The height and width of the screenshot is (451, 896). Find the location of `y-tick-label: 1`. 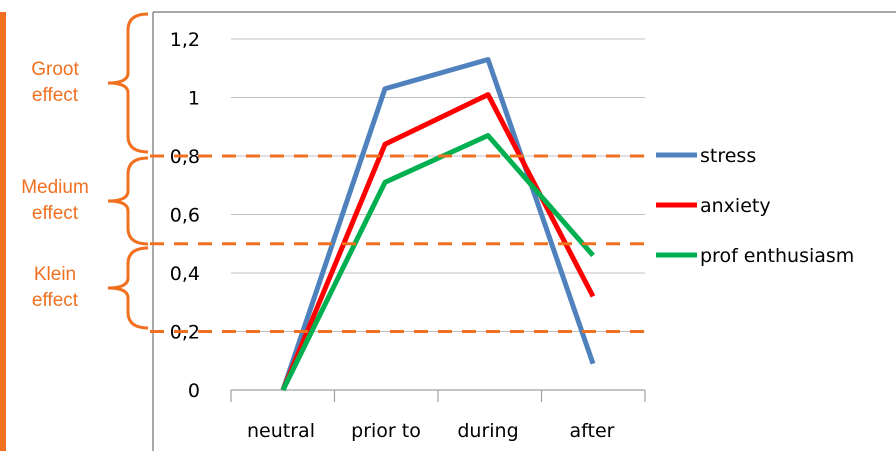

y-tick-label: 1 is located at coordinates (194, 99).